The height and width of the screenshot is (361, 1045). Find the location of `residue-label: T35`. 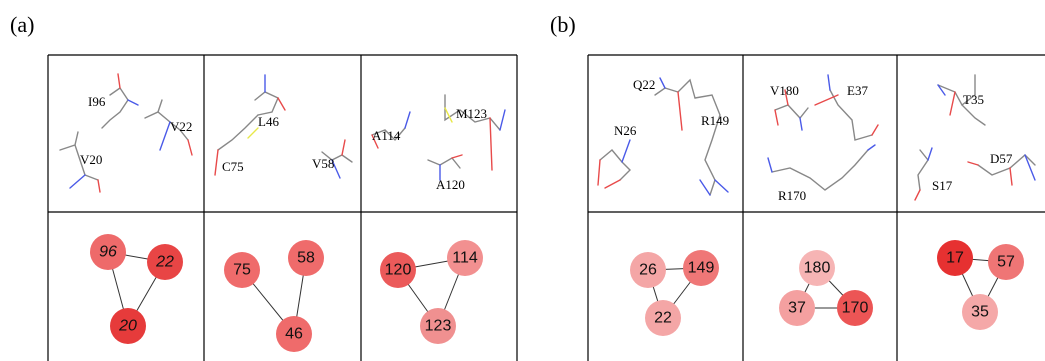

residue-label: T35 is located at coordinates (973, 99).